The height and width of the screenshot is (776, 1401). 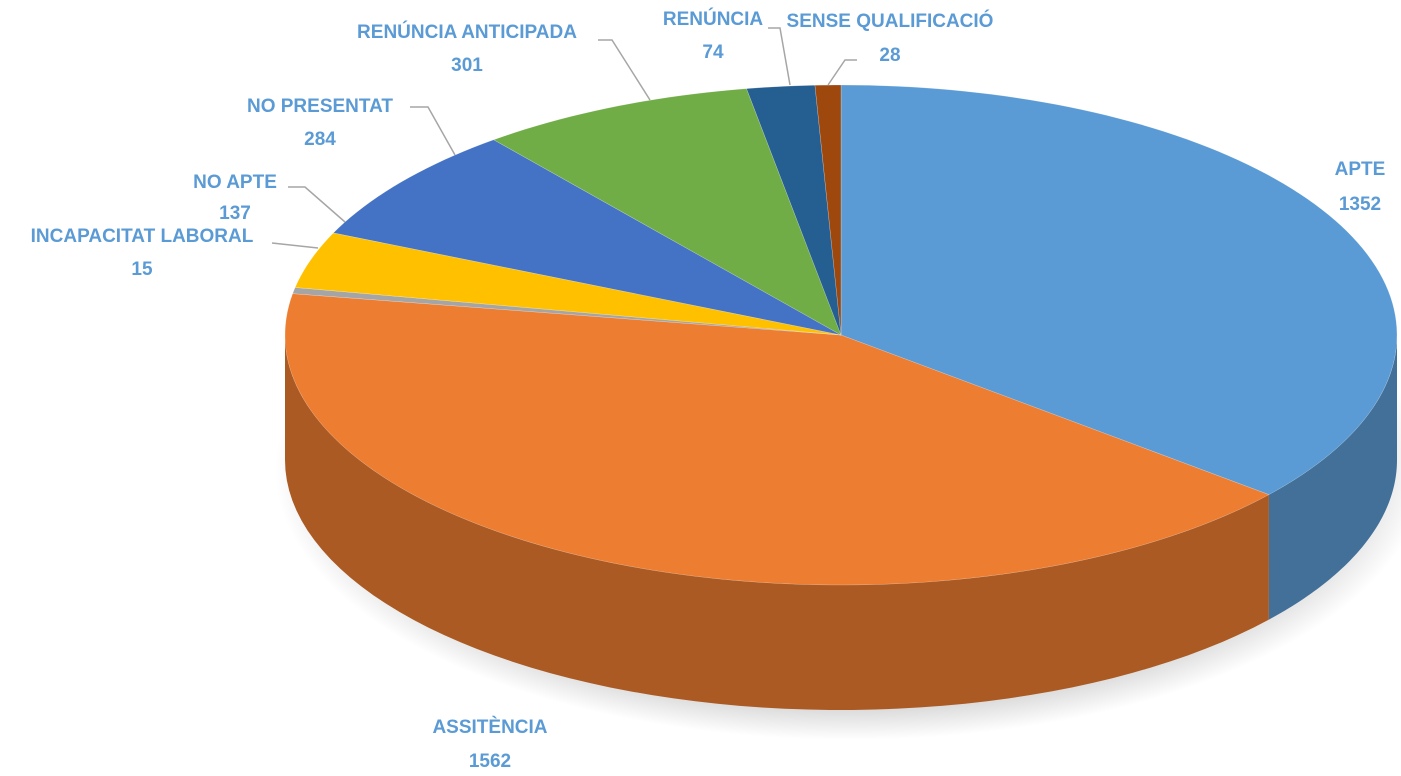 What do you see at coordinates (1360, 204) in the screenshot?
I see `data-label-value: 1352` at bounding box center [1360, 204].